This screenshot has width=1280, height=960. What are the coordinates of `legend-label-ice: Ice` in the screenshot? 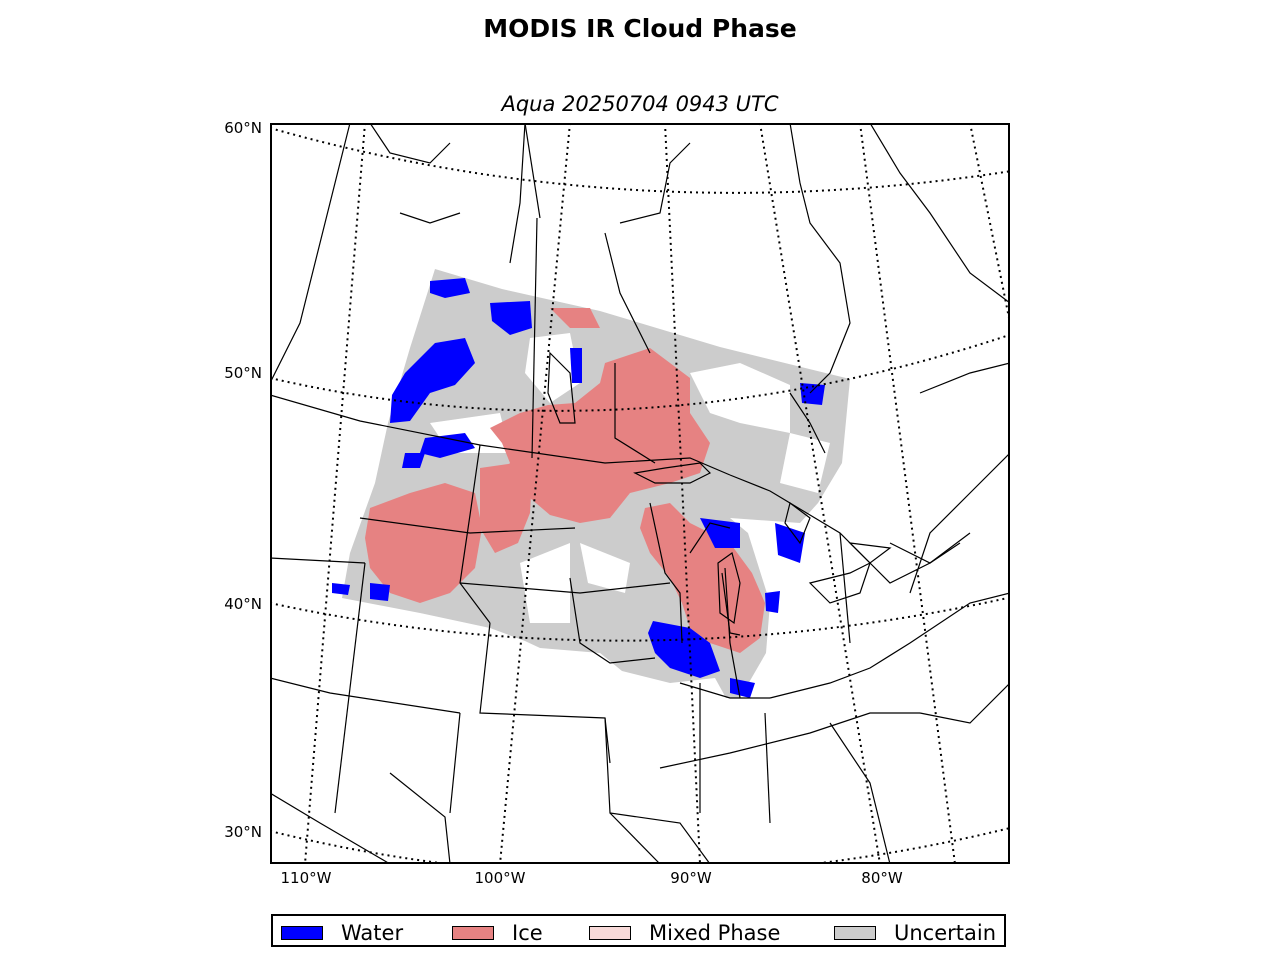 It's located at (527, 933).